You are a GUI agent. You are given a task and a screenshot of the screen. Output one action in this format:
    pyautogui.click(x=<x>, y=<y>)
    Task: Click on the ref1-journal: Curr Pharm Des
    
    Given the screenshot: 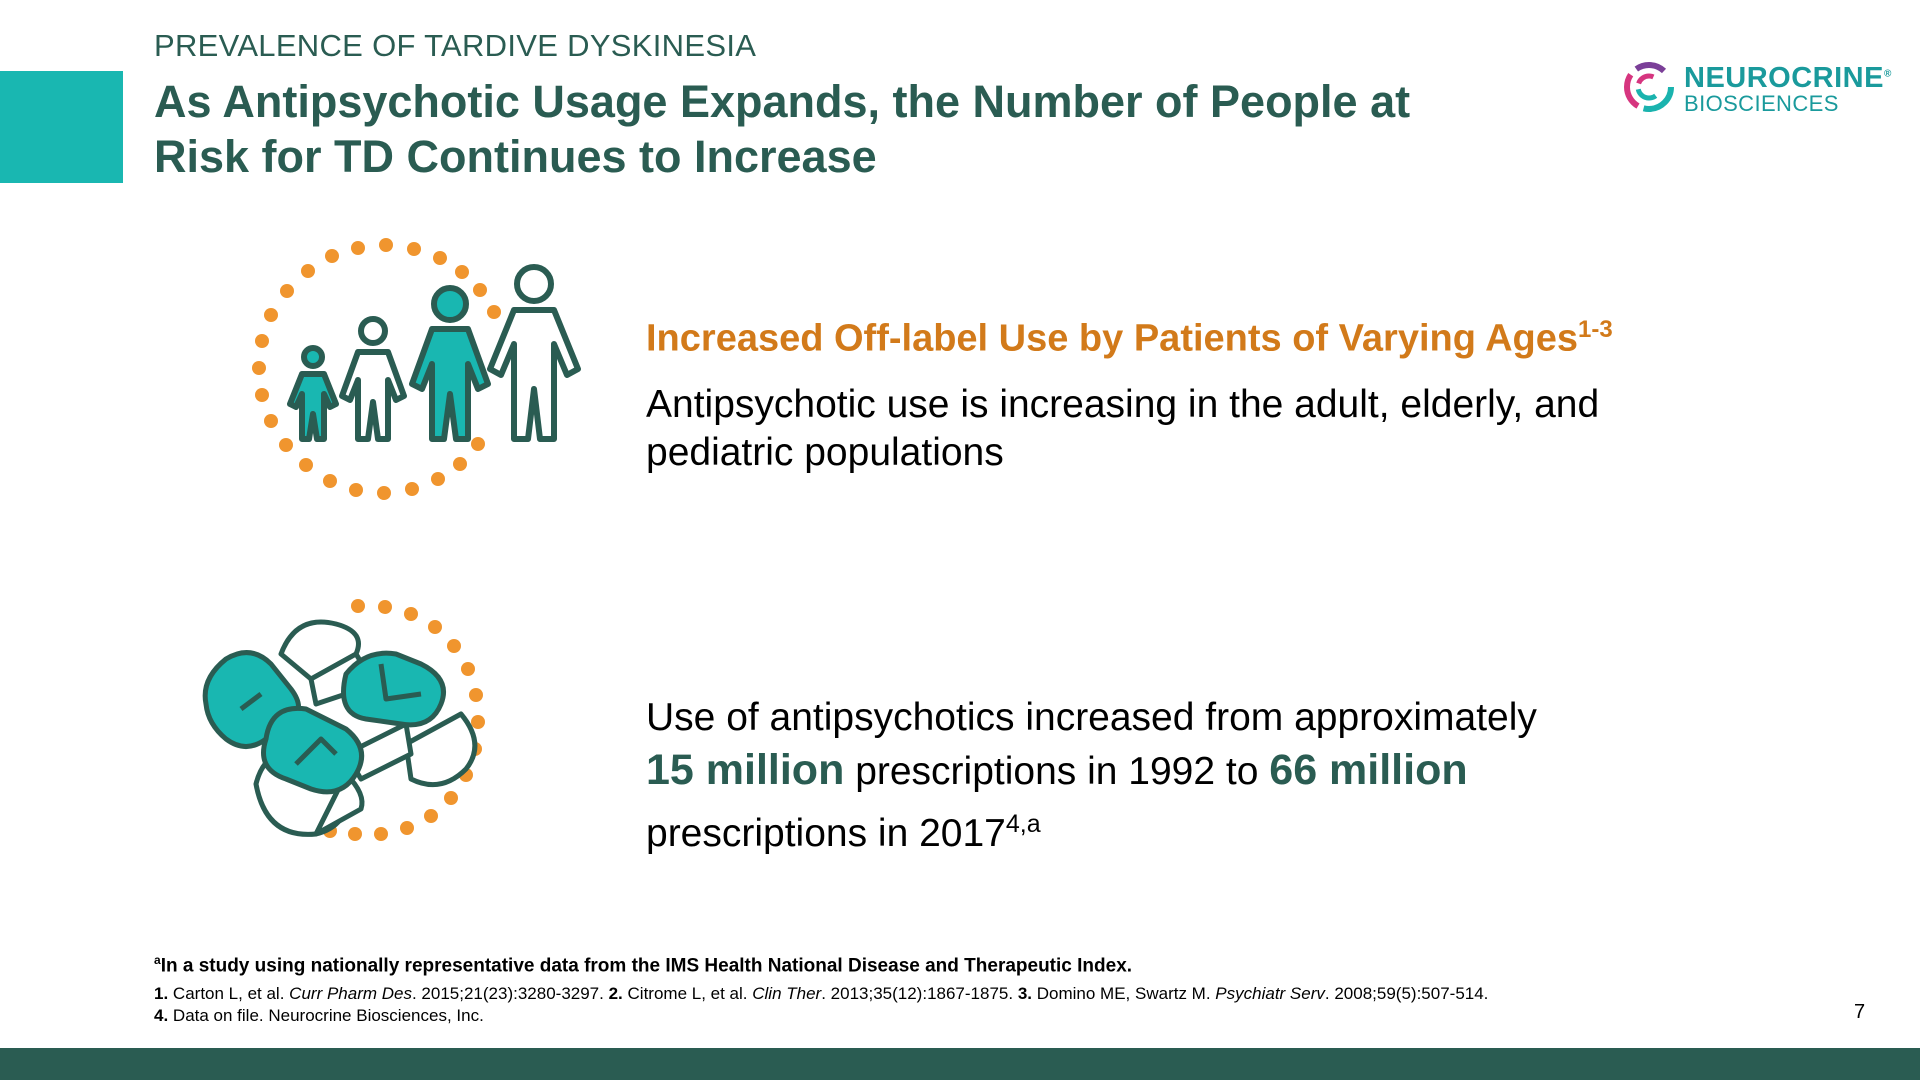 What is the action you would take?
    pyautogui.click(x=350, y=993)
    